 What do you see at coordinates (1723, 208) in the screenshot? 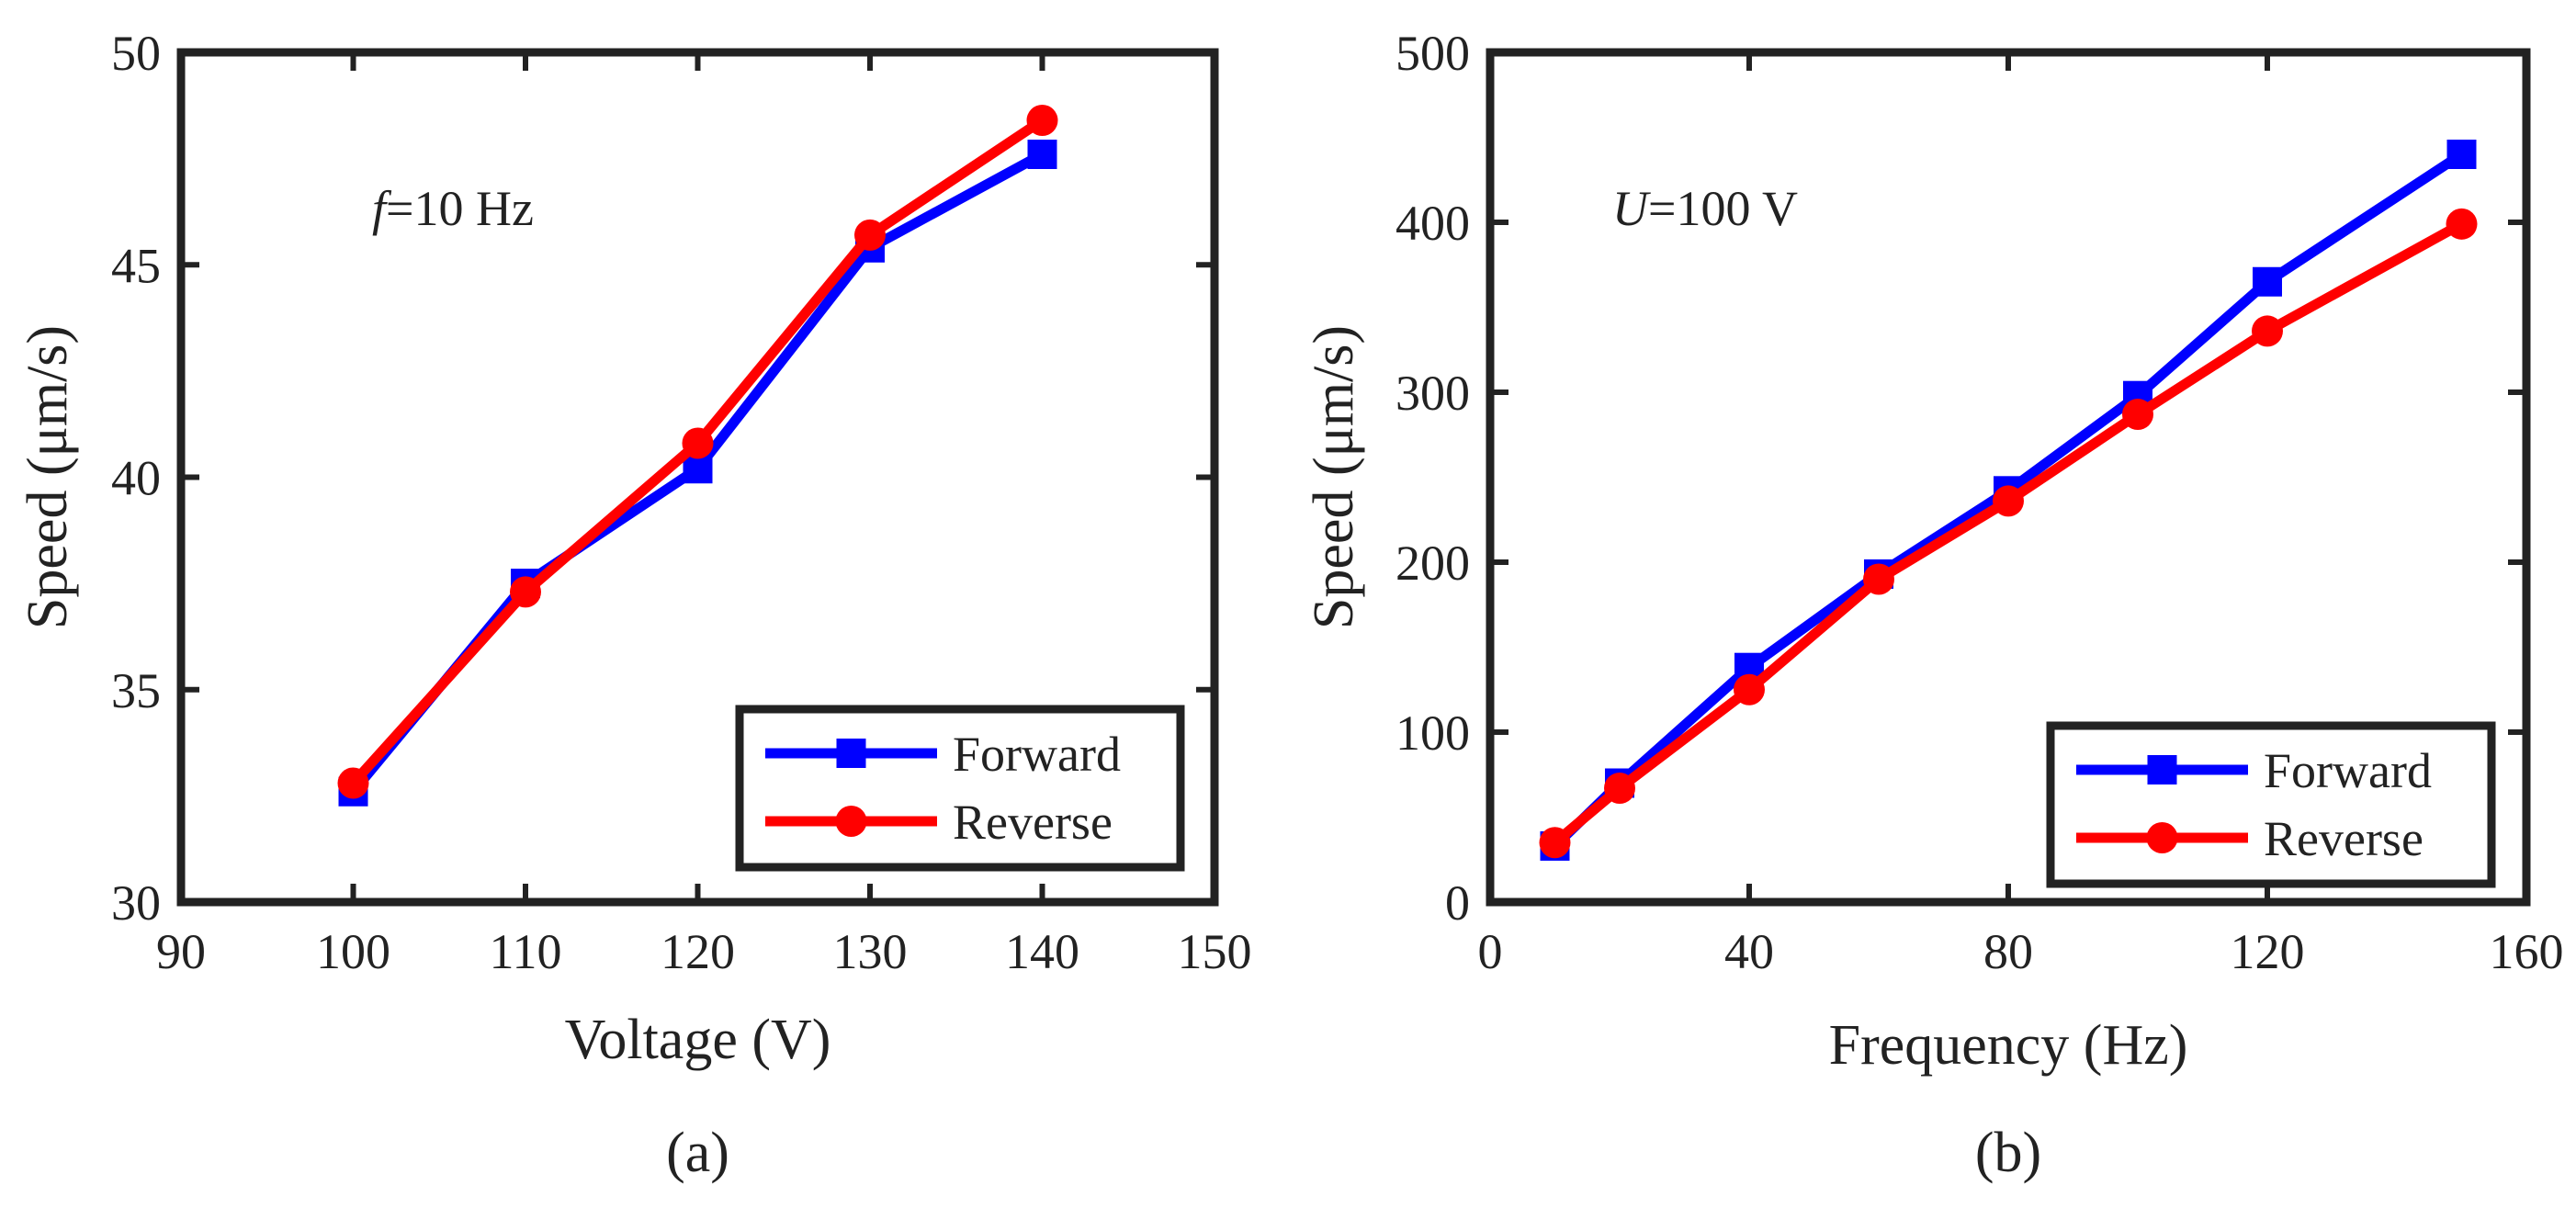
I see `annotation-value: =100 V` at bounding box center [1723, 208].